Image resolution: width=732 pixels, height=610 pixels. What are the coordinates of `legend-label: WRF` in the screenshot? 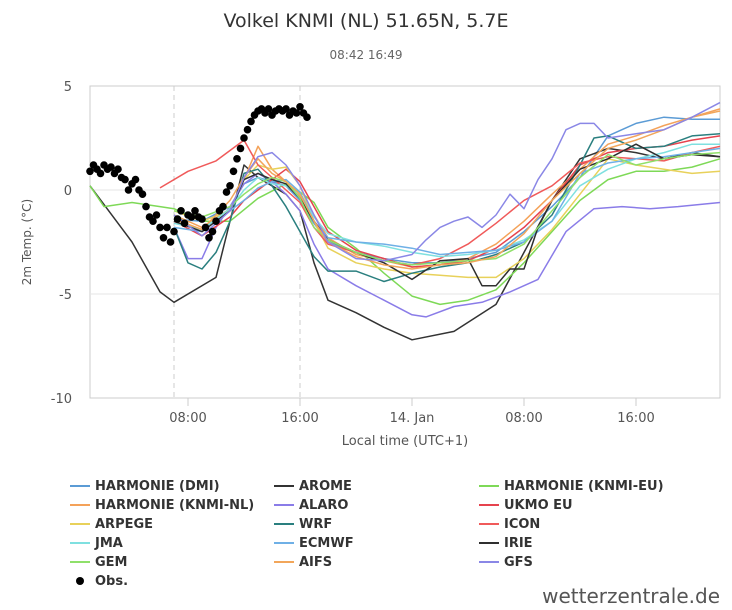 It's located at (316, 524).